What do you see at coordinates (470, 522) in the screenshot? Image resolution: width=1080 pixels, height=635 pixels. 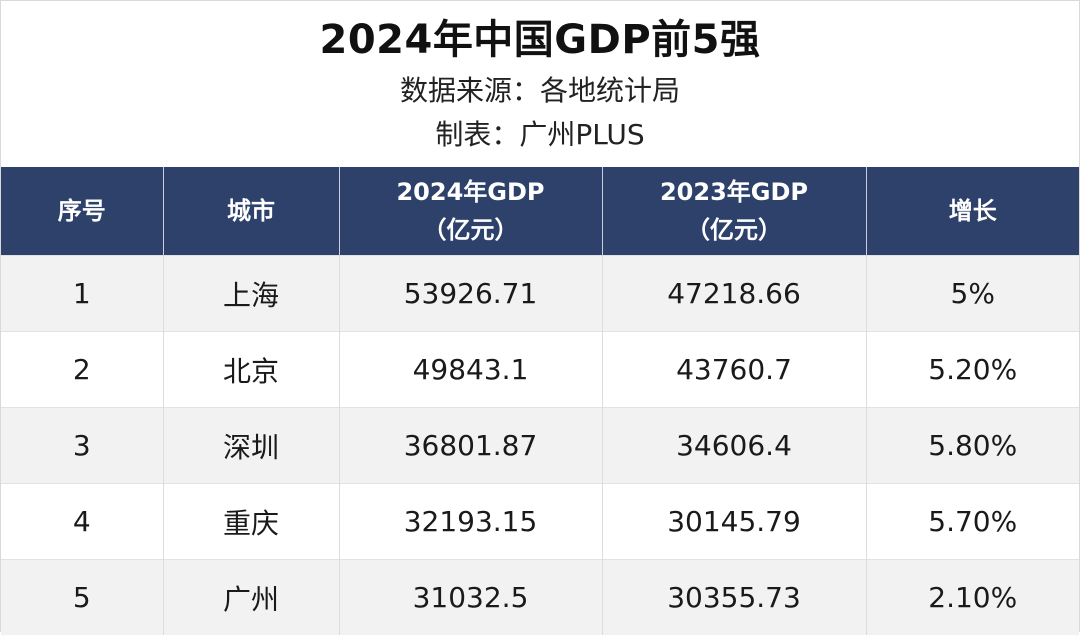 I see `cell-gdp-2024: 32193.15` at bounding box center [470, 522].